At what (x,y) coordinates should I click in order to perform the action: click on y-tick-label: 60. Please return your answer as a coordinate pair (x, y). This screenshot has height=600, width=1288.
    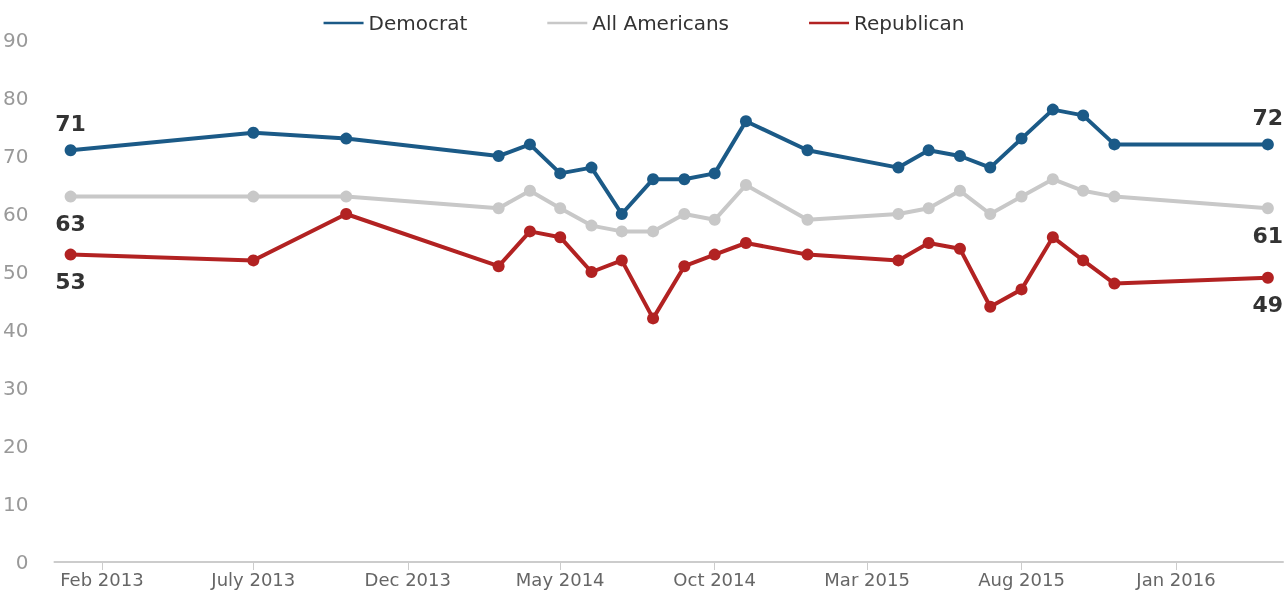
    Looking at the image, I should click on (16, 214).